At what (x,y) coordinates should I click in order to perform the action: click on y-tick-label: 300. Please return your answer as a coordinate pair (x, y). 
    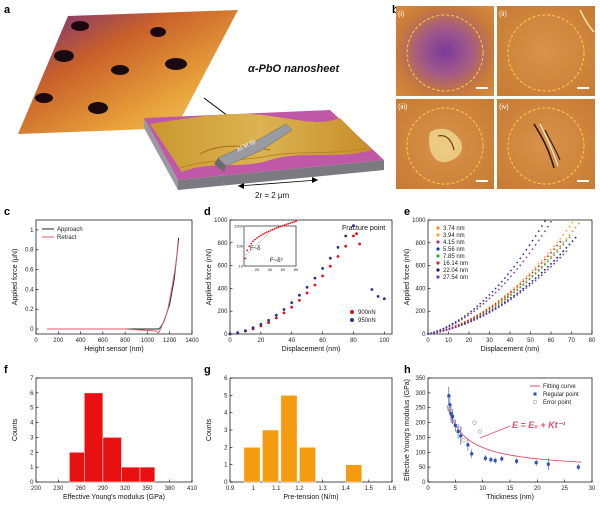
    Looking at the image, I should click on (420, 394).